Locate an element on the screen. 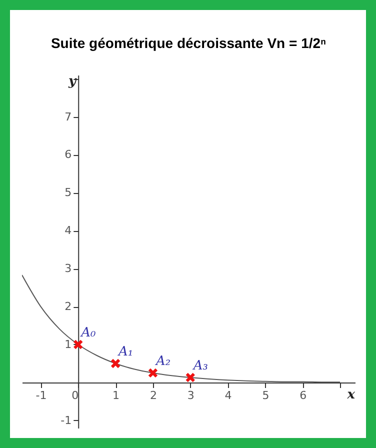 The height and width of the screenshot is (448, 376). x-tick-label: 1 is located at coordinates (116, 395).